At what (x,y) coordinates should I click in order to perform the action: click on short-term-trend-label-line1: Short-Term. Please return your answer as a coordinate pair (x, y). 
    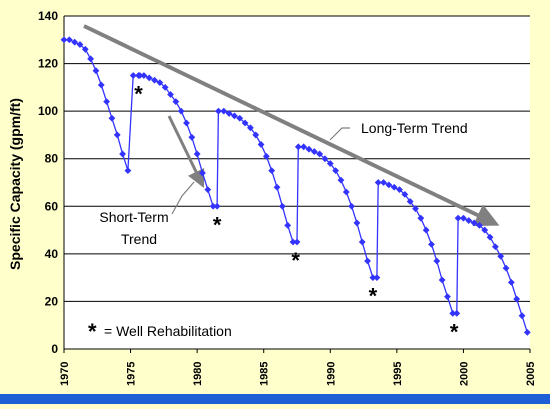
    Looking at the image, I should click on (133, 217).